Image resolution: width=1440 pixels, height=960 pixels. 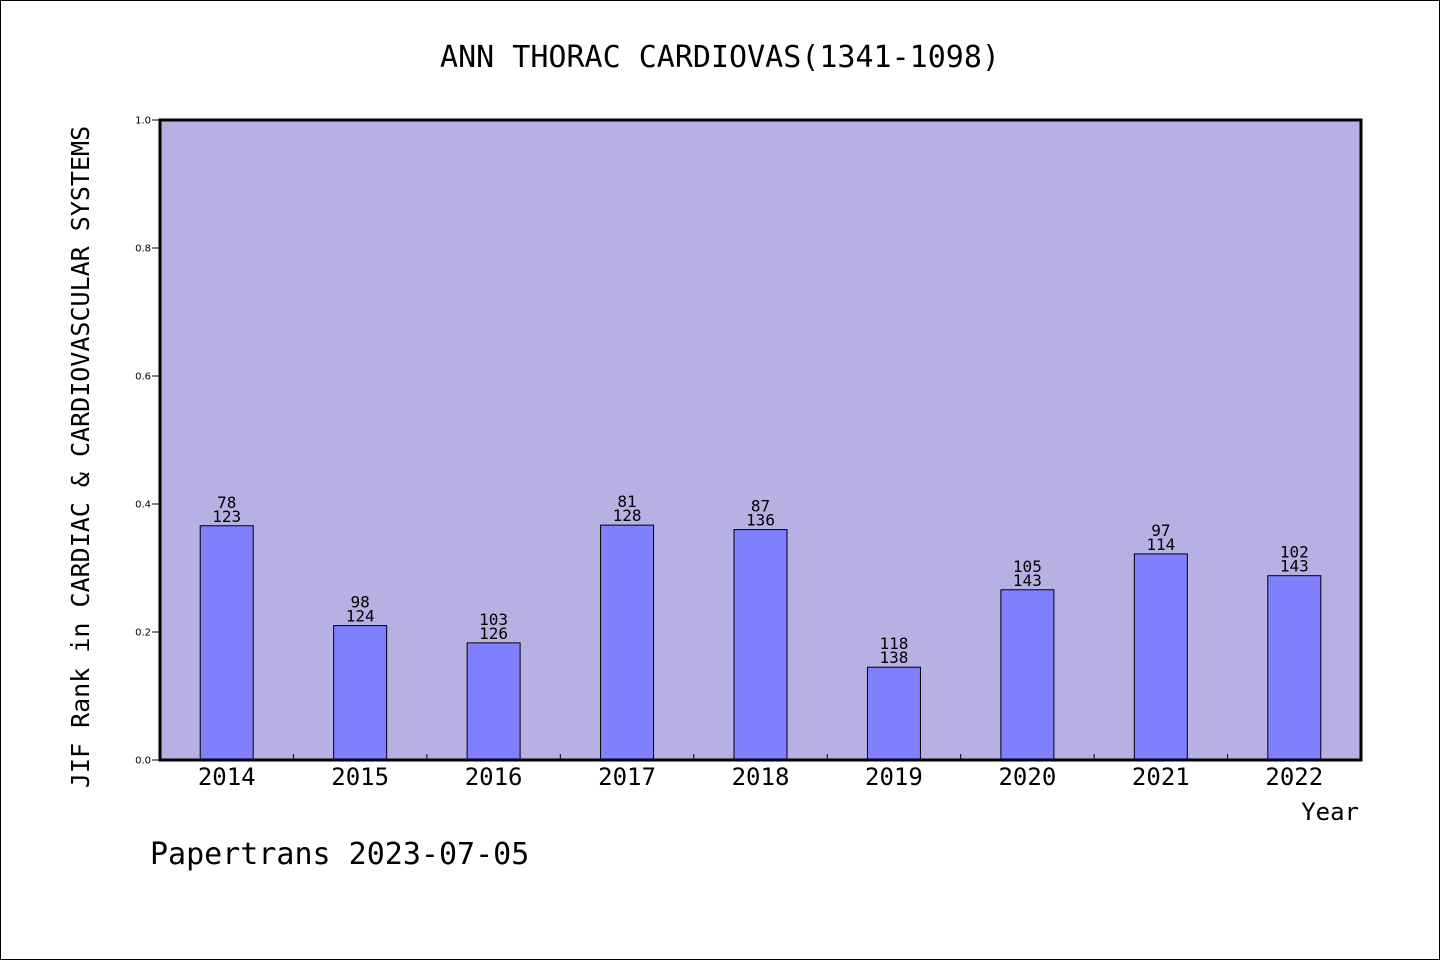 I want to click on bar-total-label: 114, so click(x=1160, y=544).